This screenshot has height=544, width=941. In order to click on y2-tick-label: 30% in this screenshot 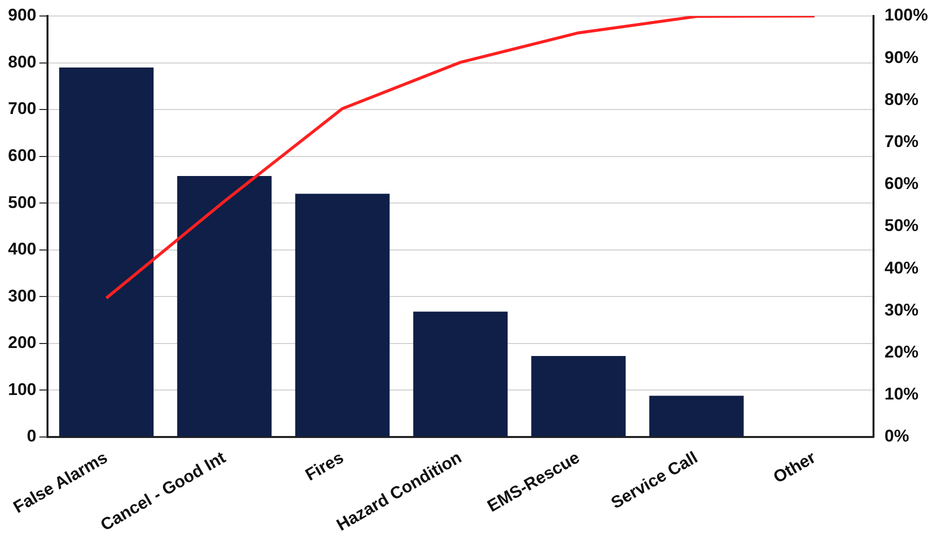, I will do `click(901, 310)`.